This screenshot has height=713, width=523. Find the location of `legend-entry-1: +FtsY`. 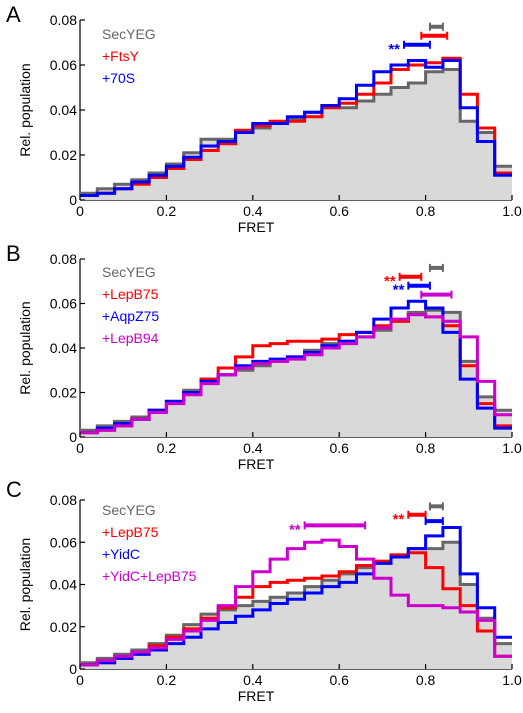

legend-entry-1: +FtsY is located at coordinates (121, 56).